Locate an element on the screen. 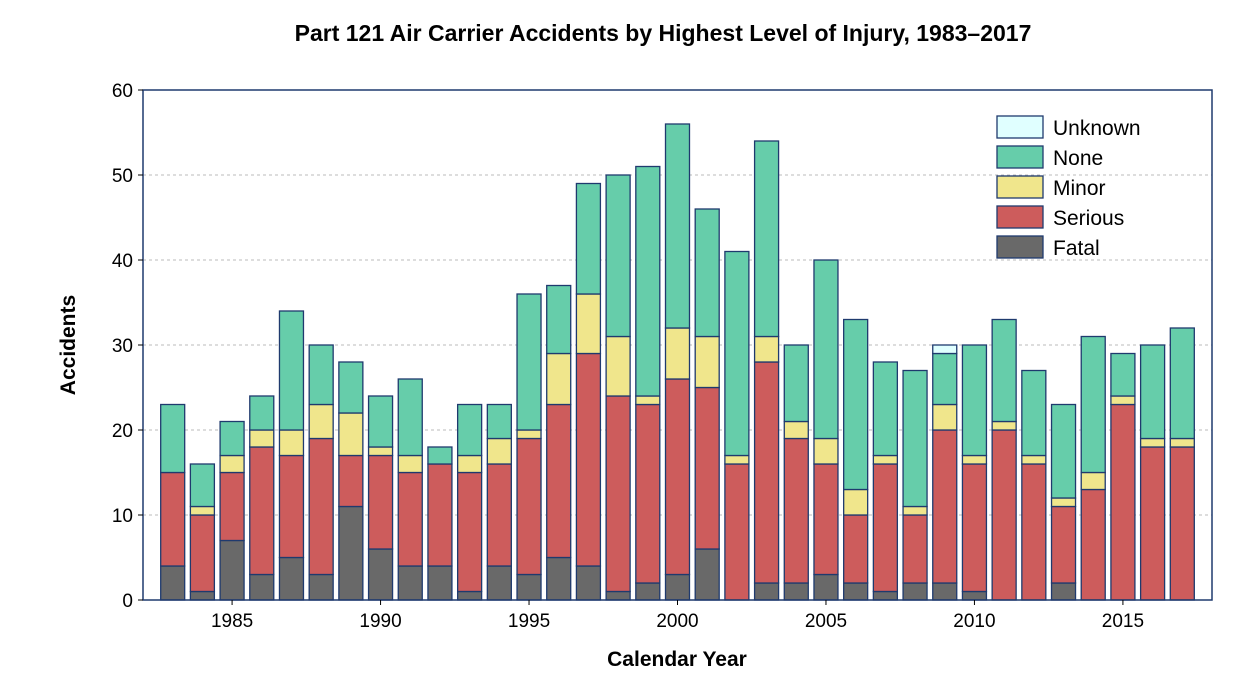 The width and height of the screenshot is (1250, 700). bar-none-2010 is located at coordinates (974, 400).